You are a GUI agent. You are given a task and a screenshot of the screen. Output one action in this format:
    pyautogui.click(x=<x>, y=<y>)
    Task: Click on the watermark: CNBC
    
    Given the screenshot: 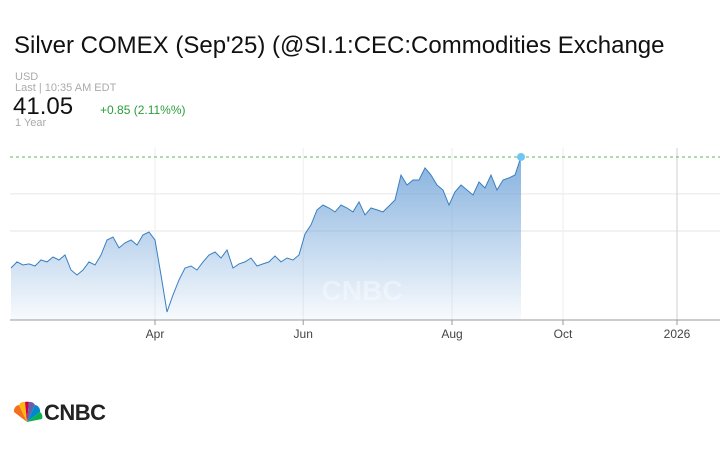 What is the action you would take?
    pyautogui.click(x=362, y=290)
    